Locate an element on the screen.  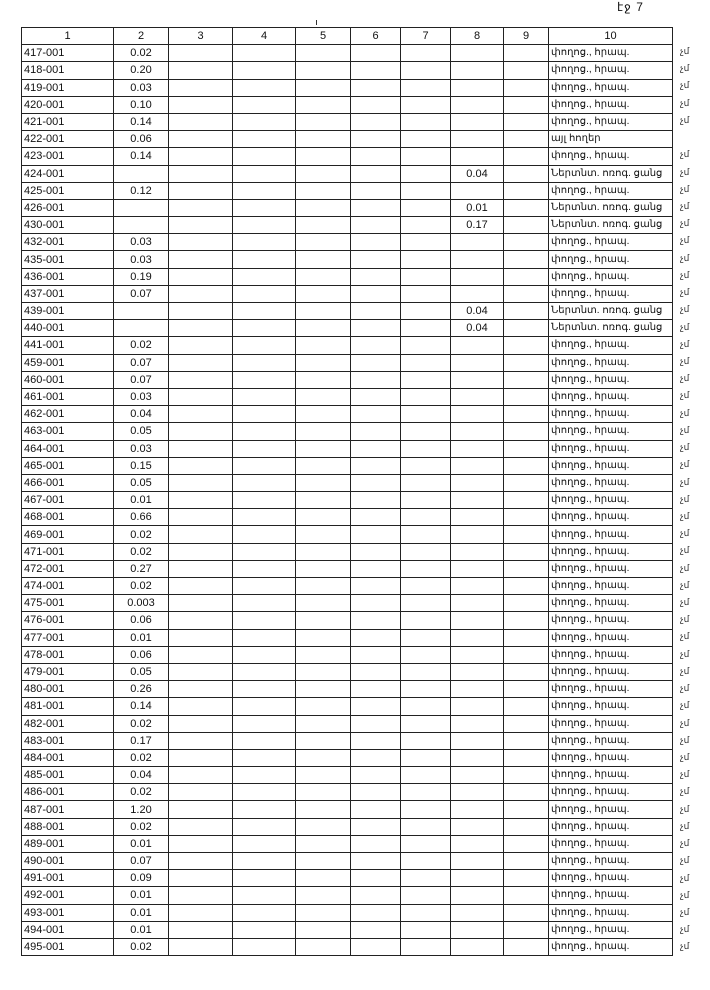
cell-col-1: 436-001 is located at coordinates (67, 276).